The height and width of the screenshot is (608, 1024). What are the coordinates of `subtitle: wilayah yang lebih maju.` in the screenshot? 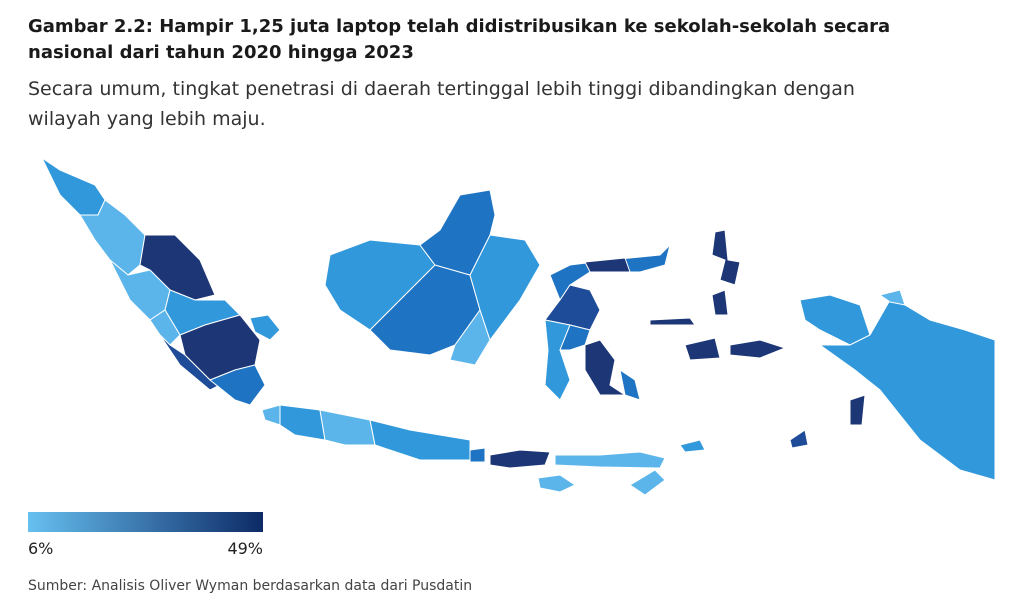 It's located at (147, 119).